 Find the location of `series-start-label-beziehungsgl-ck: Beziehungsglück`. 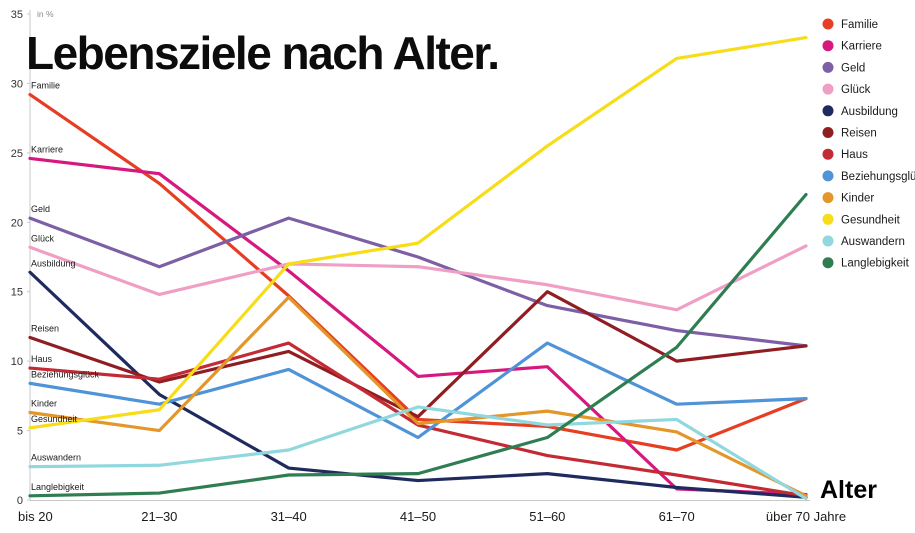

series-start-label-beziehungsgl-ck: Beziehungsglück is located at coordinates (65, 374).